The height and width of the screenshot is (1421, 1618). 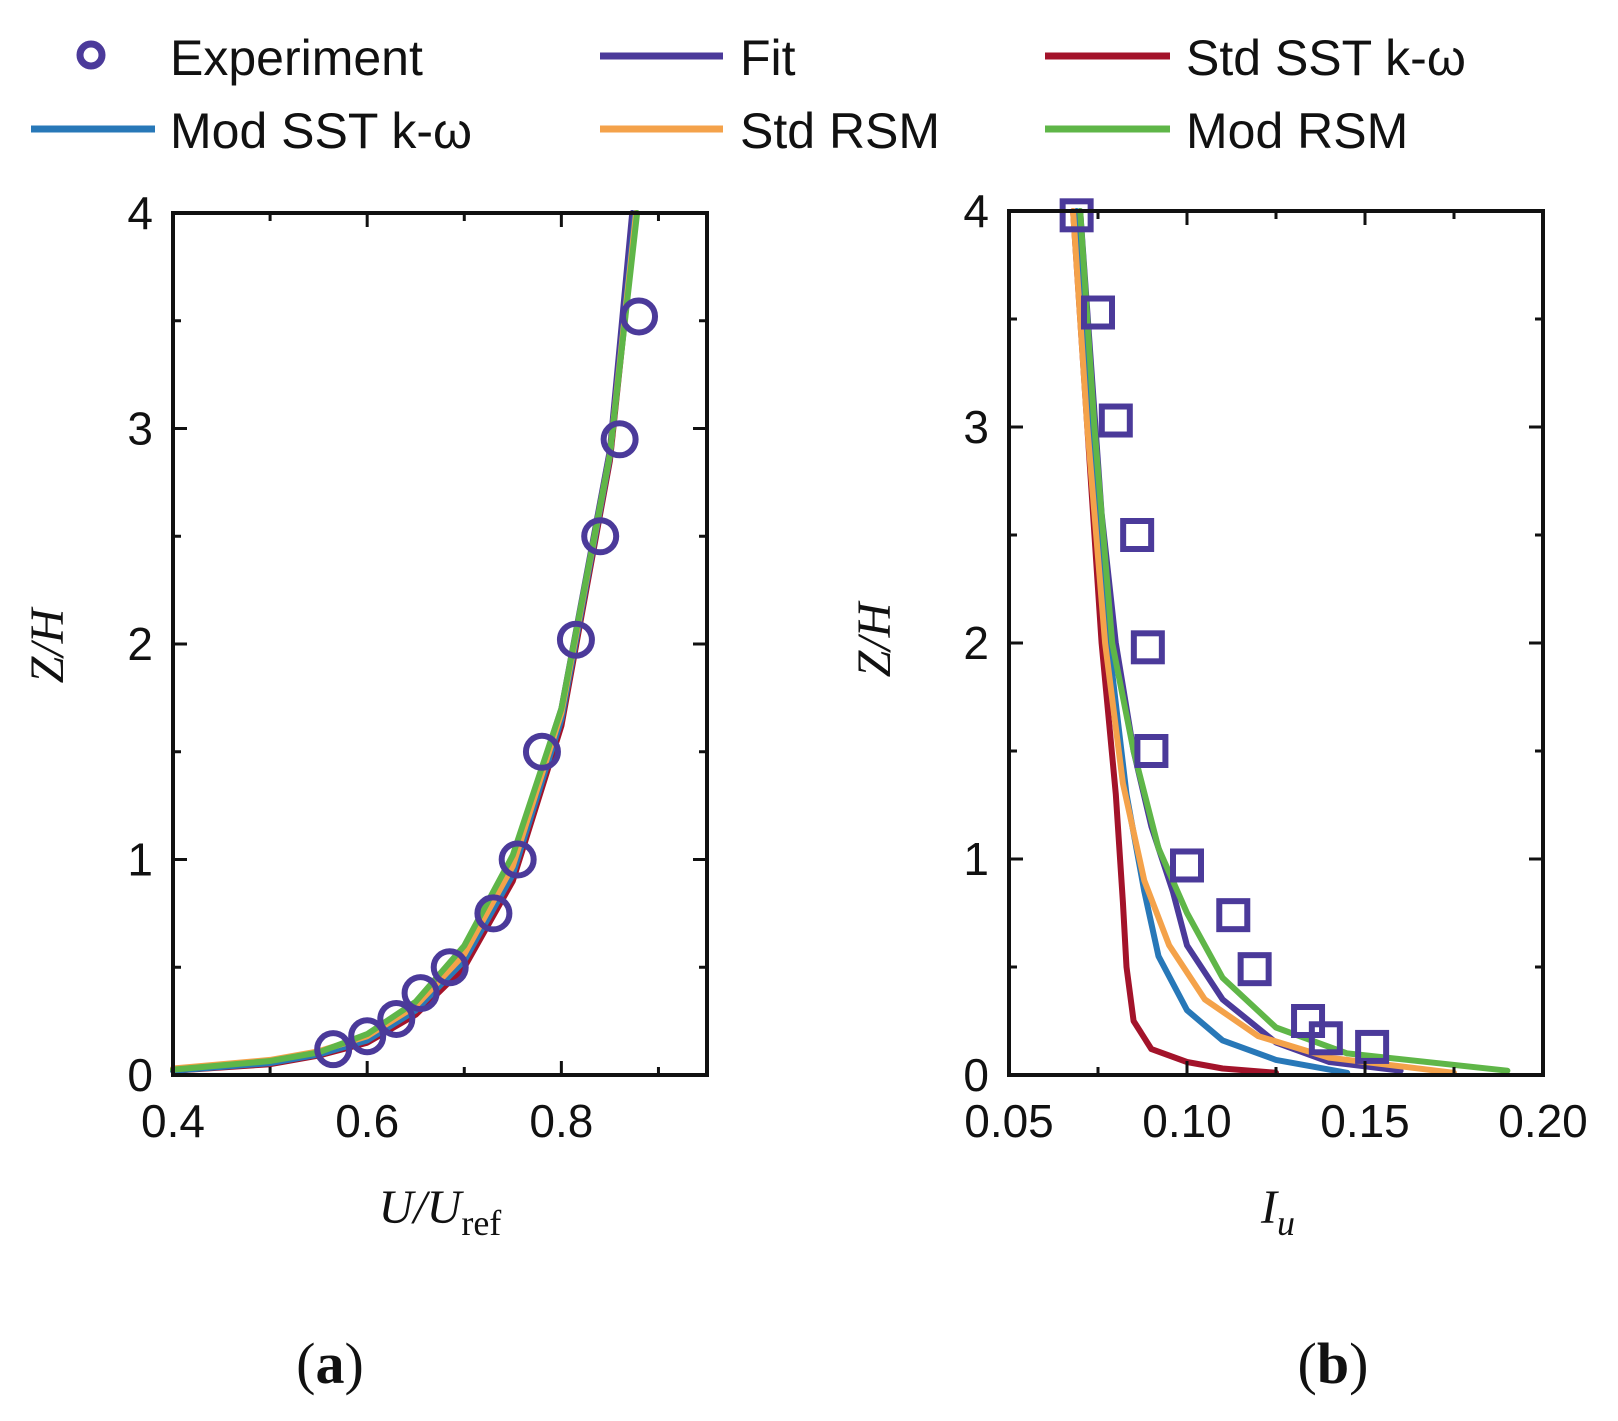 I want to click on legend-item-experiment: Experiment, so click(x=249, y=58).